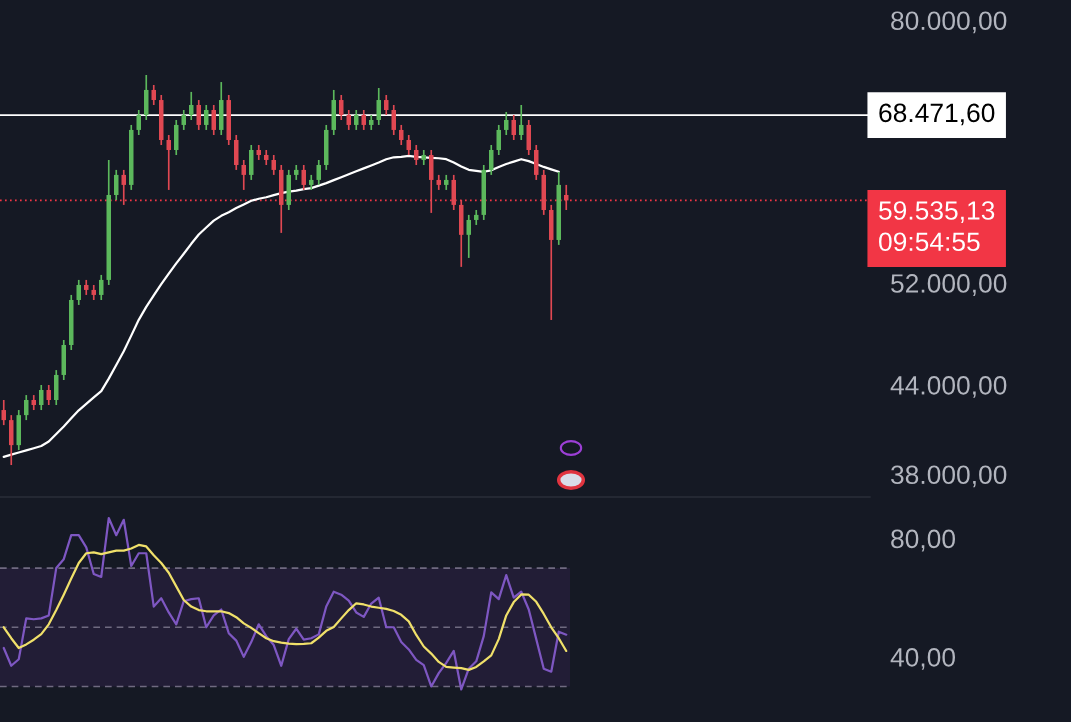 The width and height of the screenshot is (1071, 722). Describe the element at coordinates (949, 476) in the screenshot. I see `y-tick-label: 38.000,00` at that location.